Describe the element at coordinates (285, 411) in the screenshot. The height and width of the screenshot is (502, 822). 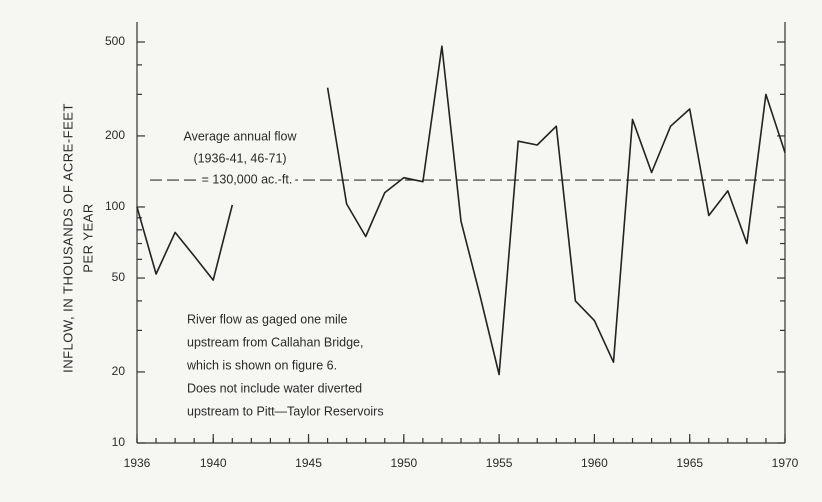
I see `note: upstream to Pitt—Taylor Reservoirs` at that location.